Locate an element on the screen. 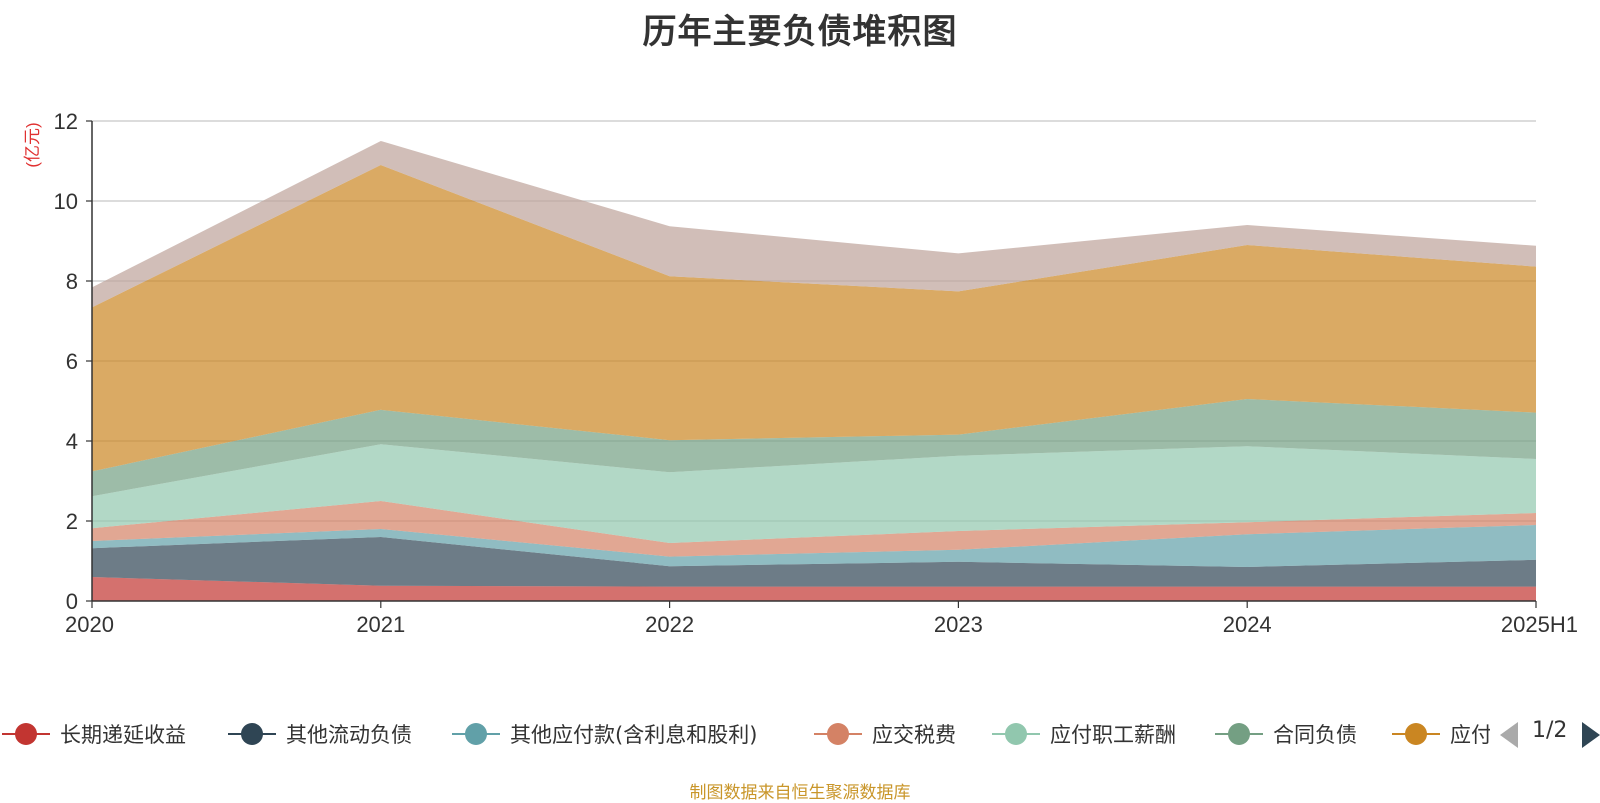 The width and height of the screenshot is (1600, 803). x-tick-label: 2023 is located at coordinates (958, 624).